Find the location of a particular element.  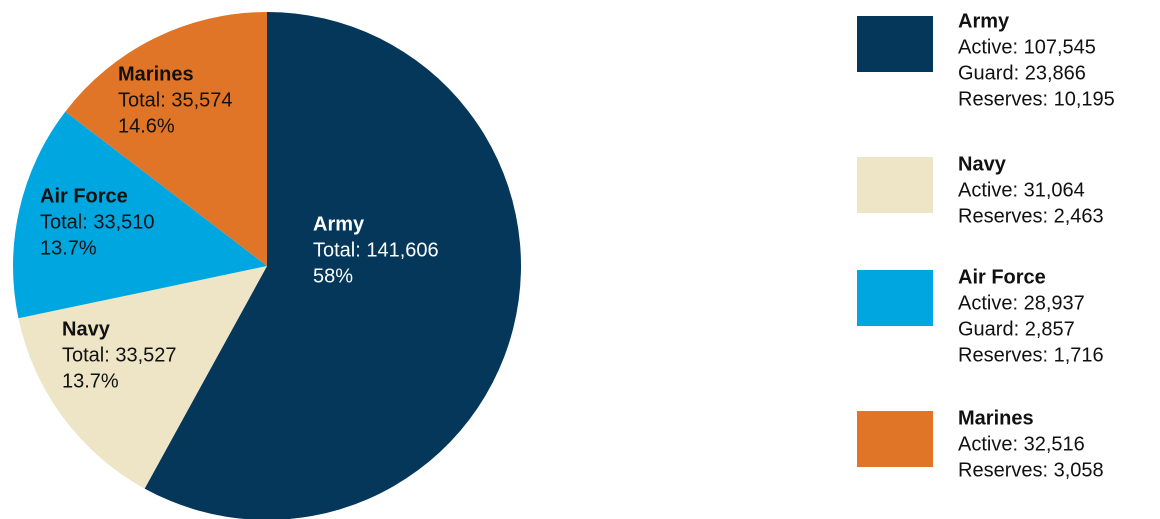

slice-total: Total: 35,574 is located at coordinates (175, 100).